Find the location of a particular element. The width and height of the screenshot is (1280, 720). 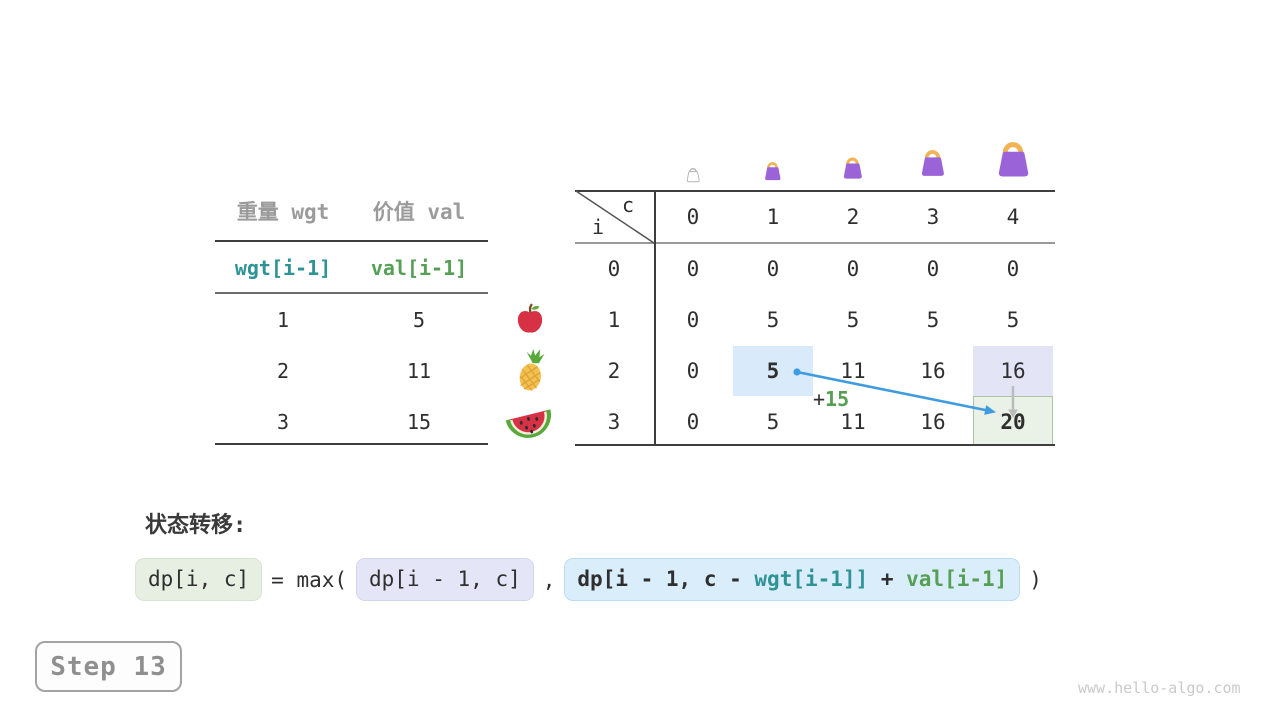

step-badge: Step 13 is located at coordinates (108, 666).